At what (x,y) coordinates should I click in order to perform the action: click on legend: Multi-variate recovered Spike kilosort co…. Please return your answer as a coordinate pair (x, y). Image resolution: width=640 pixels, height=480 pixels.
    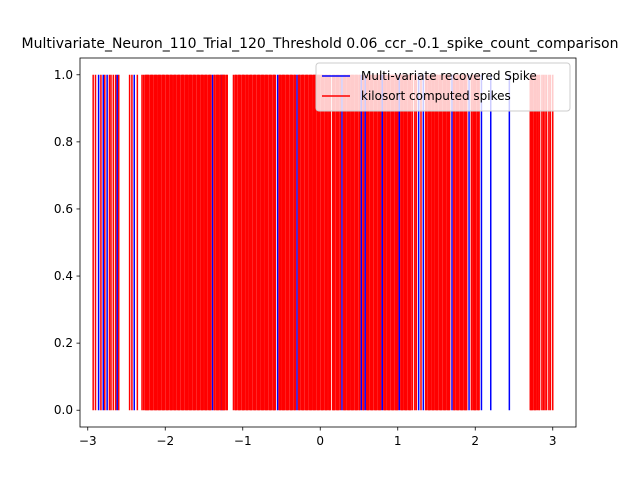
    Looking at the image, I should click on (443, 87).